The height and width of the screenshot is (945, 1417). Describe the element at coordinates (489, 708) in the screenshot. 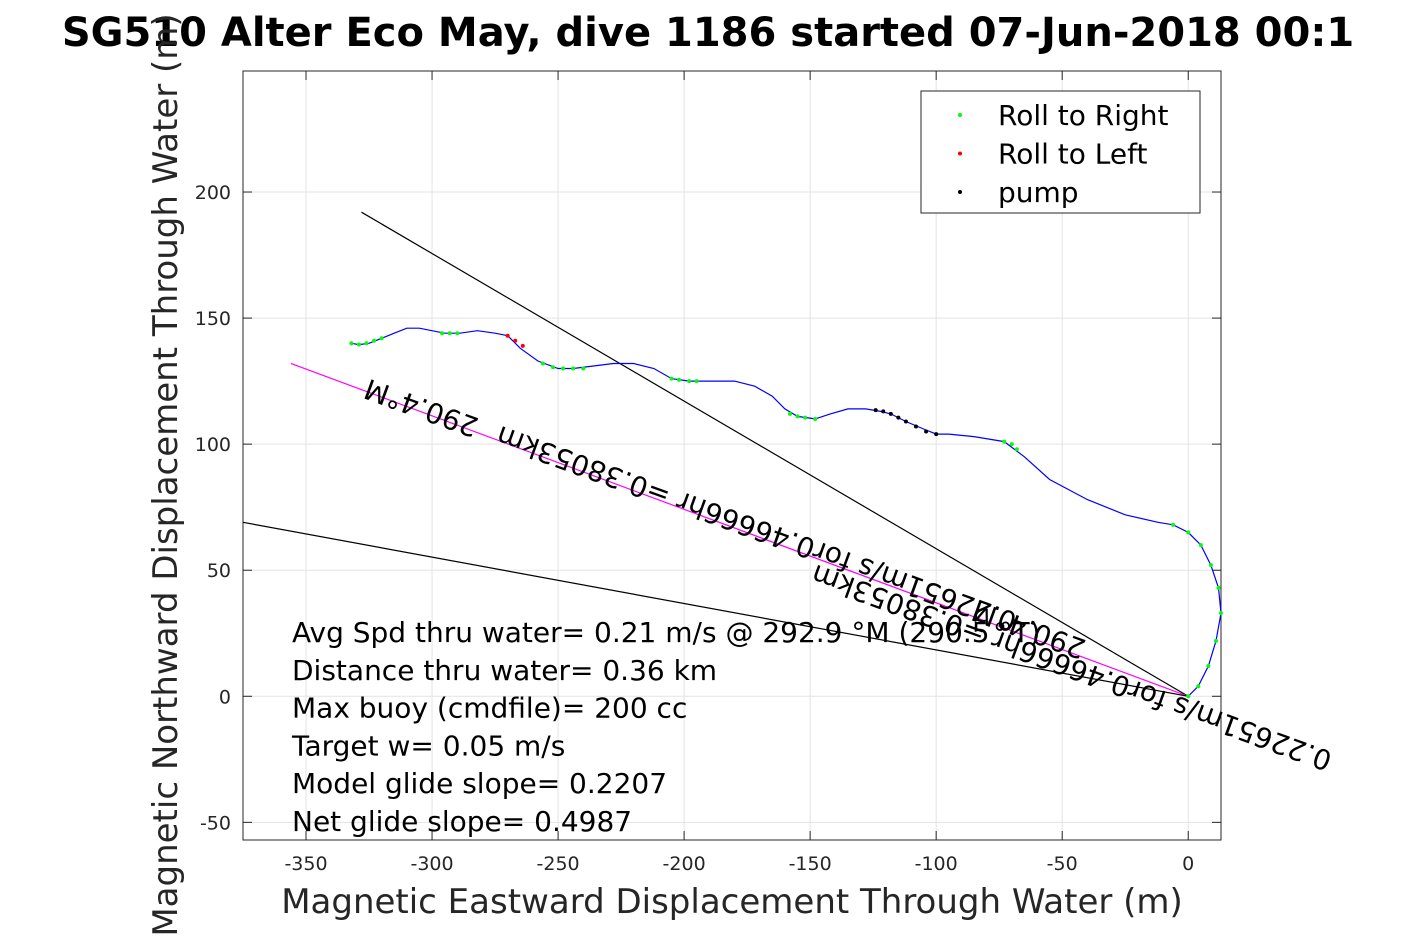

I see `stat-line: Max buoy (cmdfile)= 200 cc` at that location.